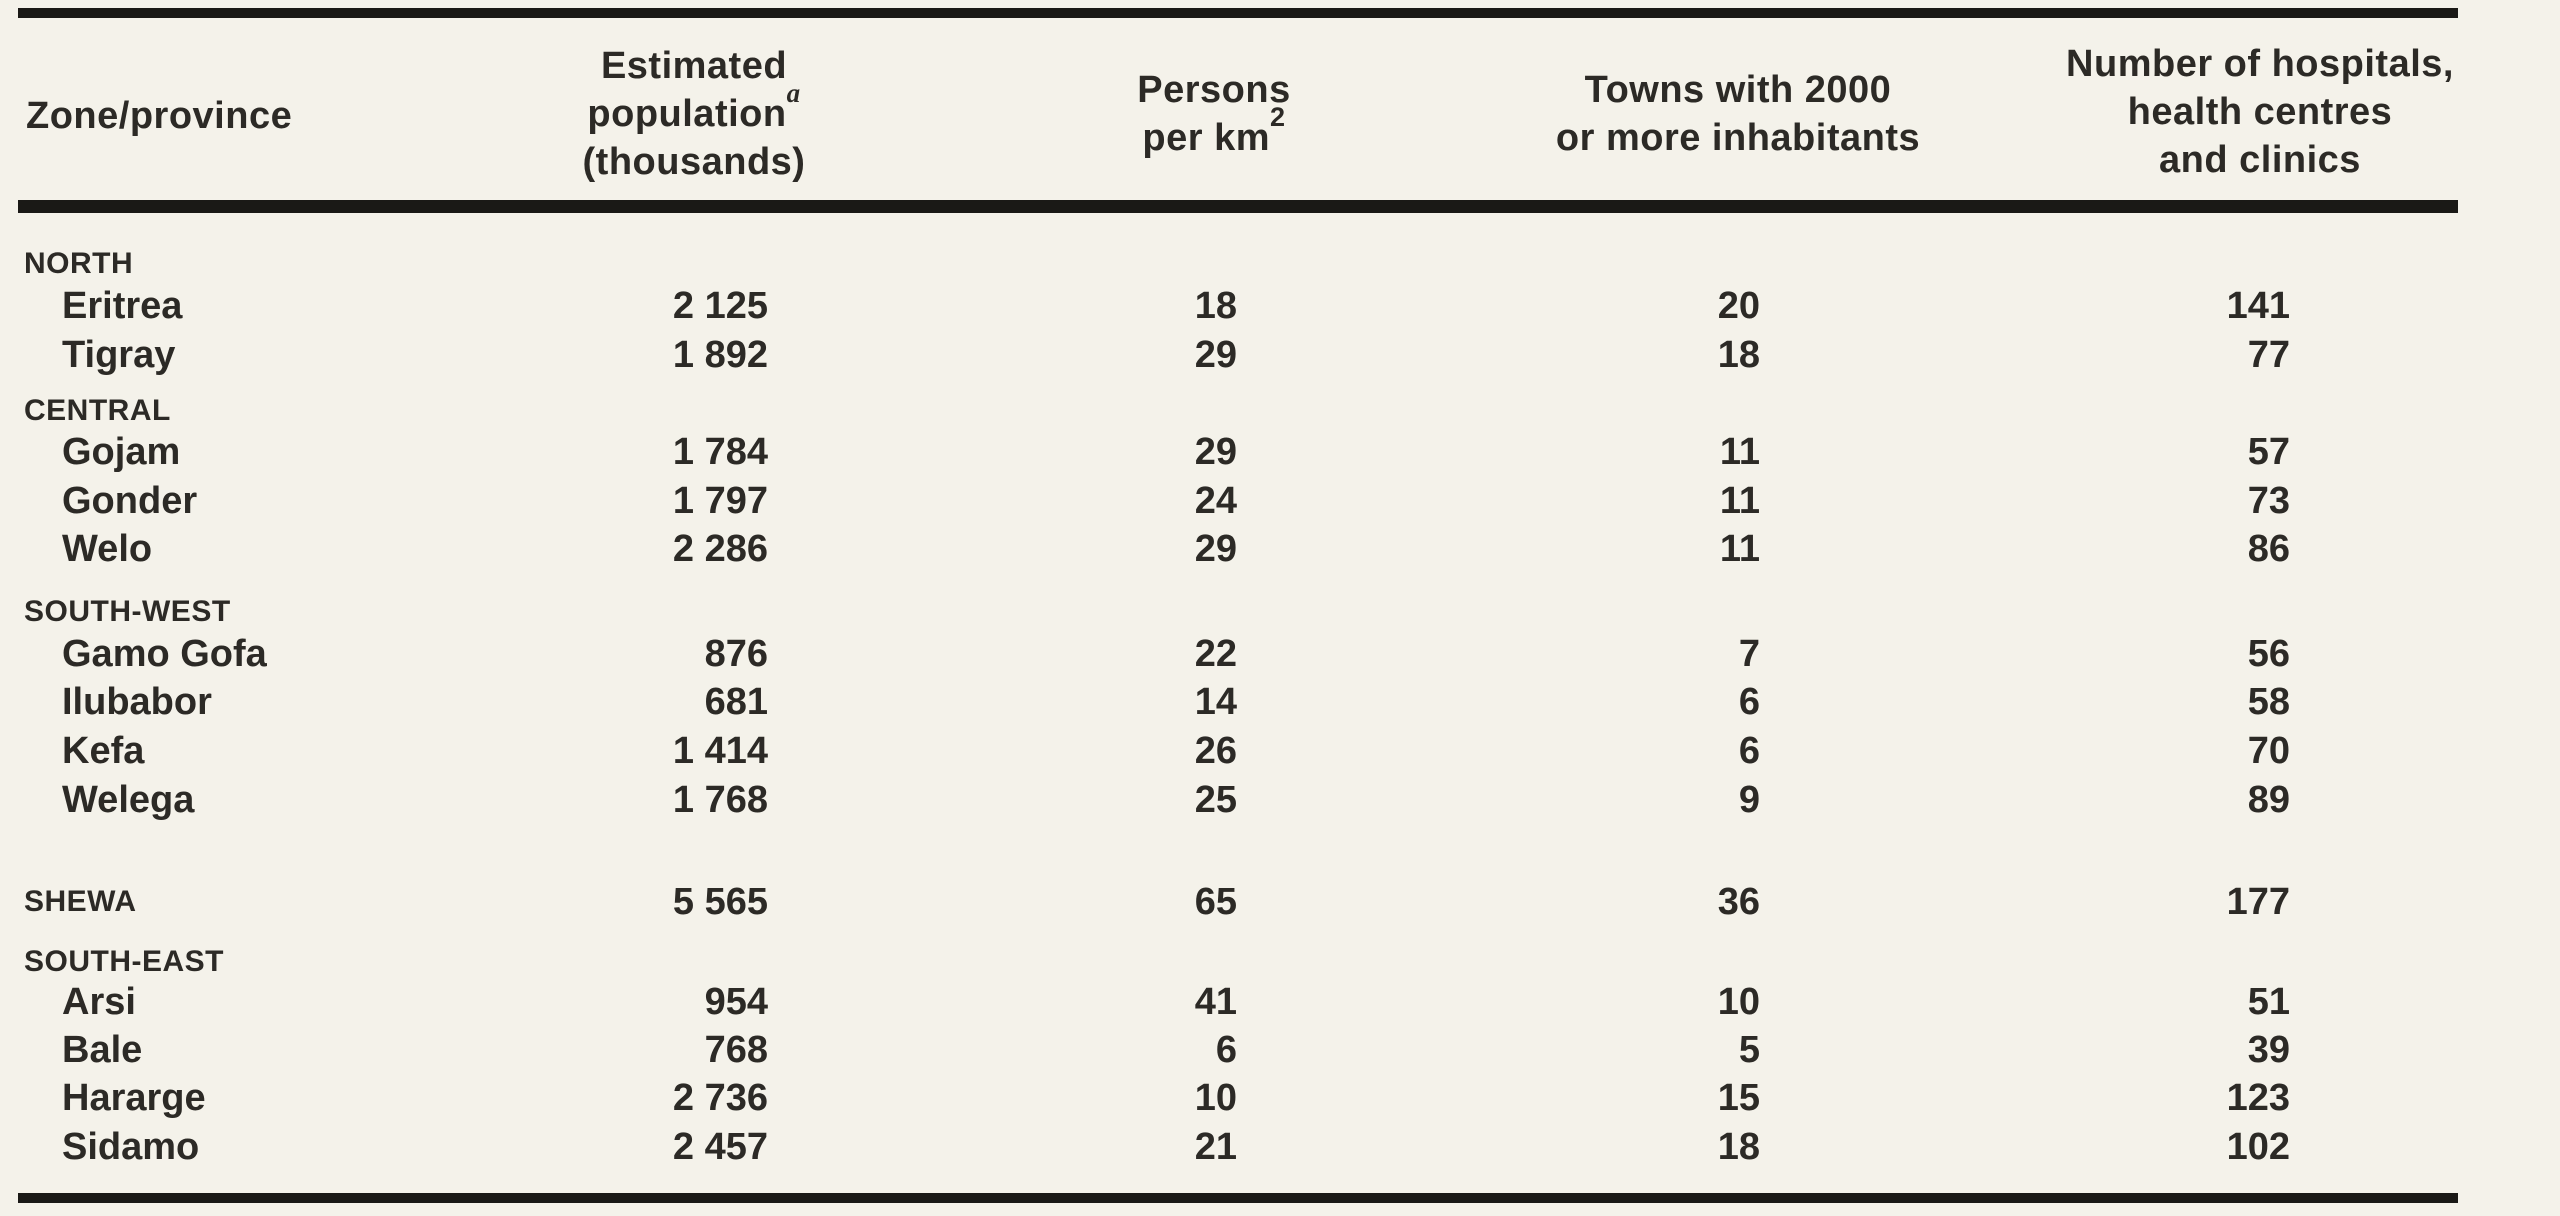 The width and height of the screenshot is (2560, 1216). I want to click on table-row-arsi: Arsi 954 41 10 51, so click(1280, 1002).